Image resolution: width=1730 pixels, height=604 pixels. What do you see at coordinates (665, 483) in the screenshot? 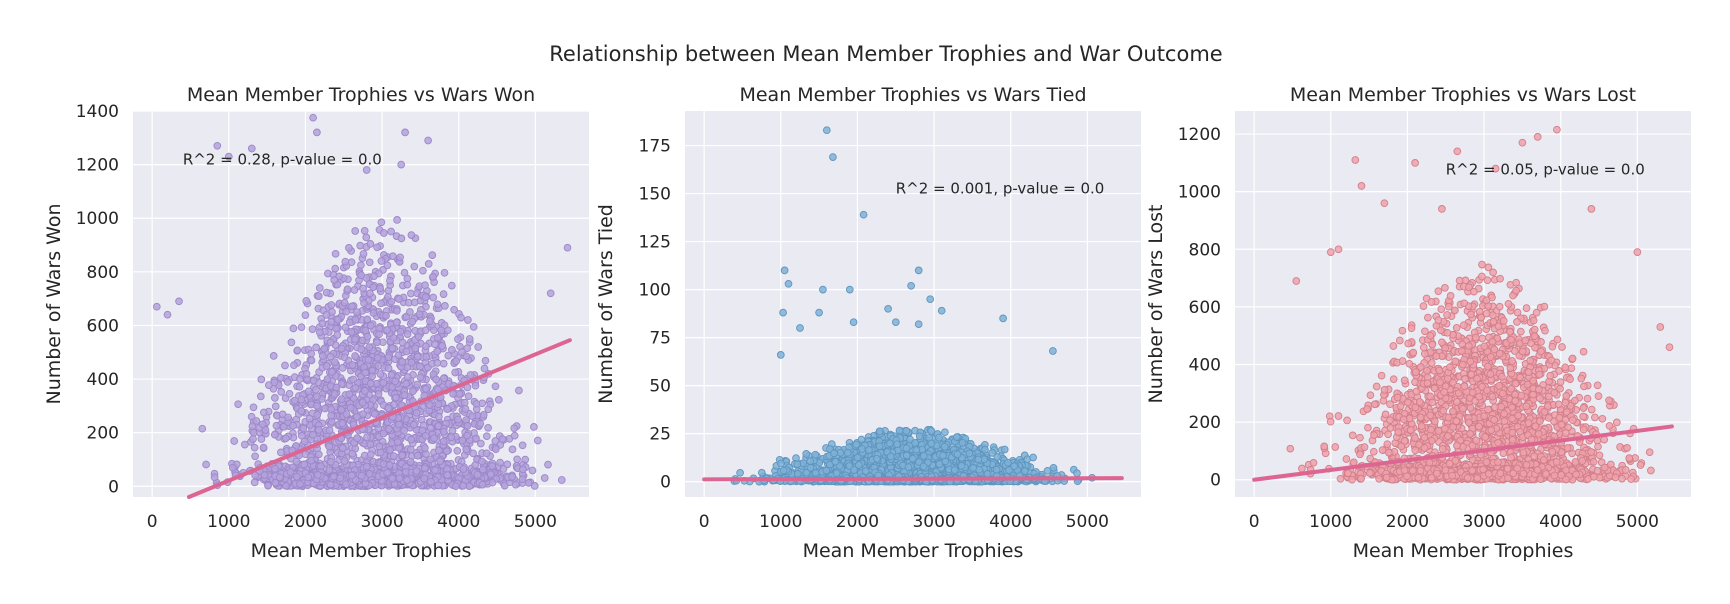
I see `y-tick-label: 0` at bounding box center [665, 483].